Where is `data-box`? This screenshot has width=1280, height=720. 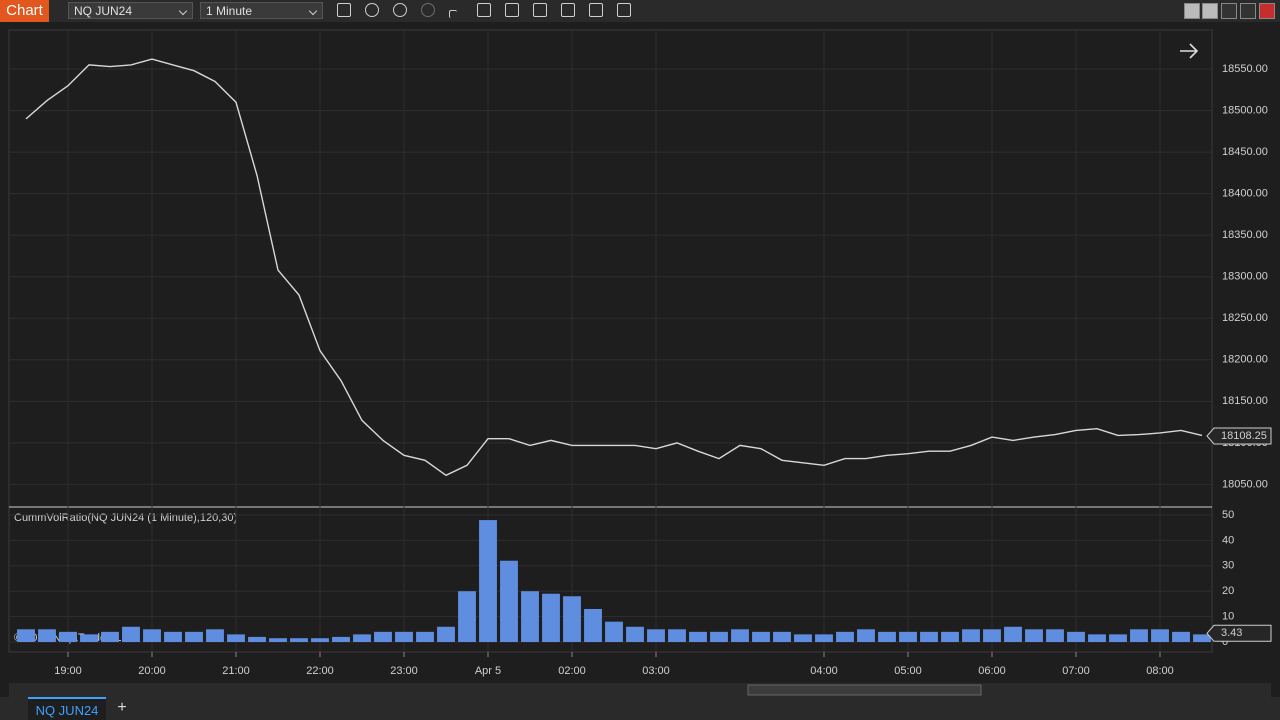 data-box is located at coordinates (484, 10).